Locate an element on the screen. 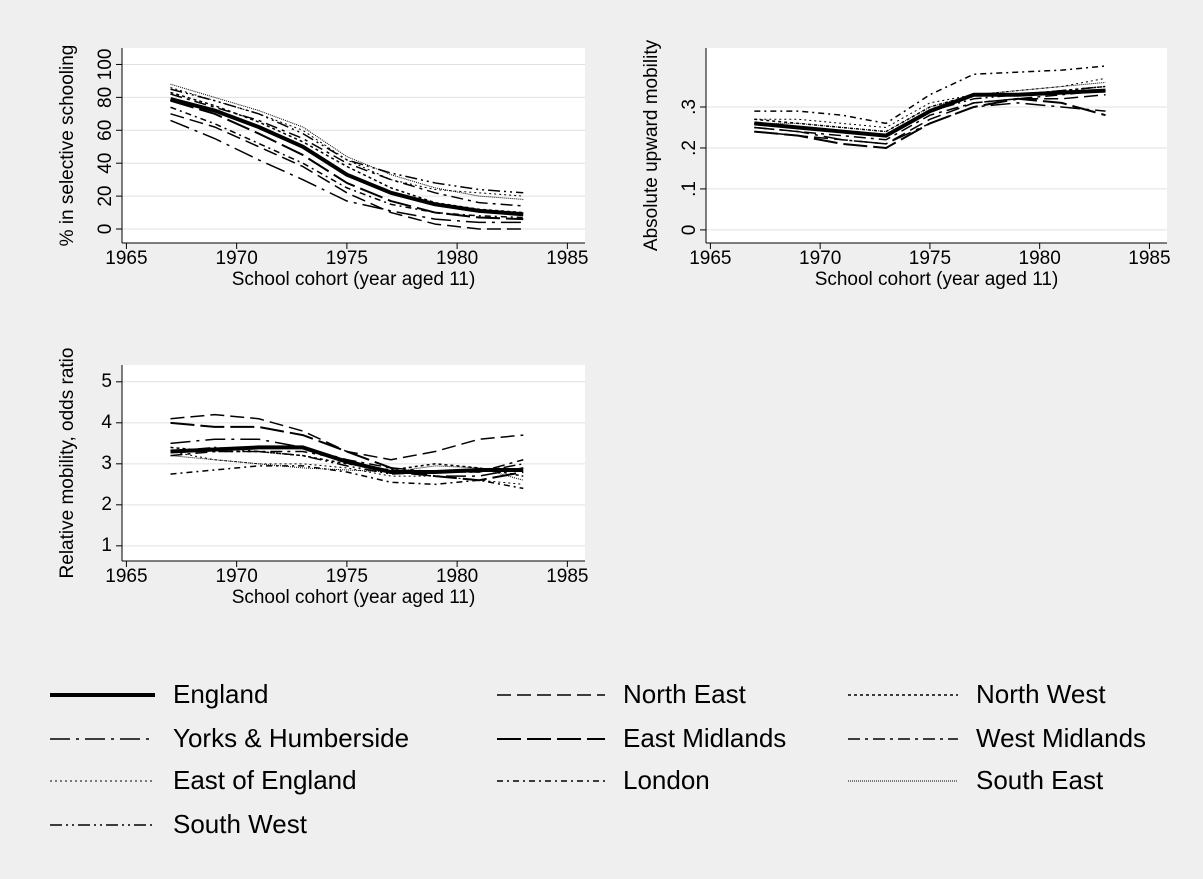 This screenshot has height=879, width=1203. y-tick-label: 5 is located at coordinates (106, 381).